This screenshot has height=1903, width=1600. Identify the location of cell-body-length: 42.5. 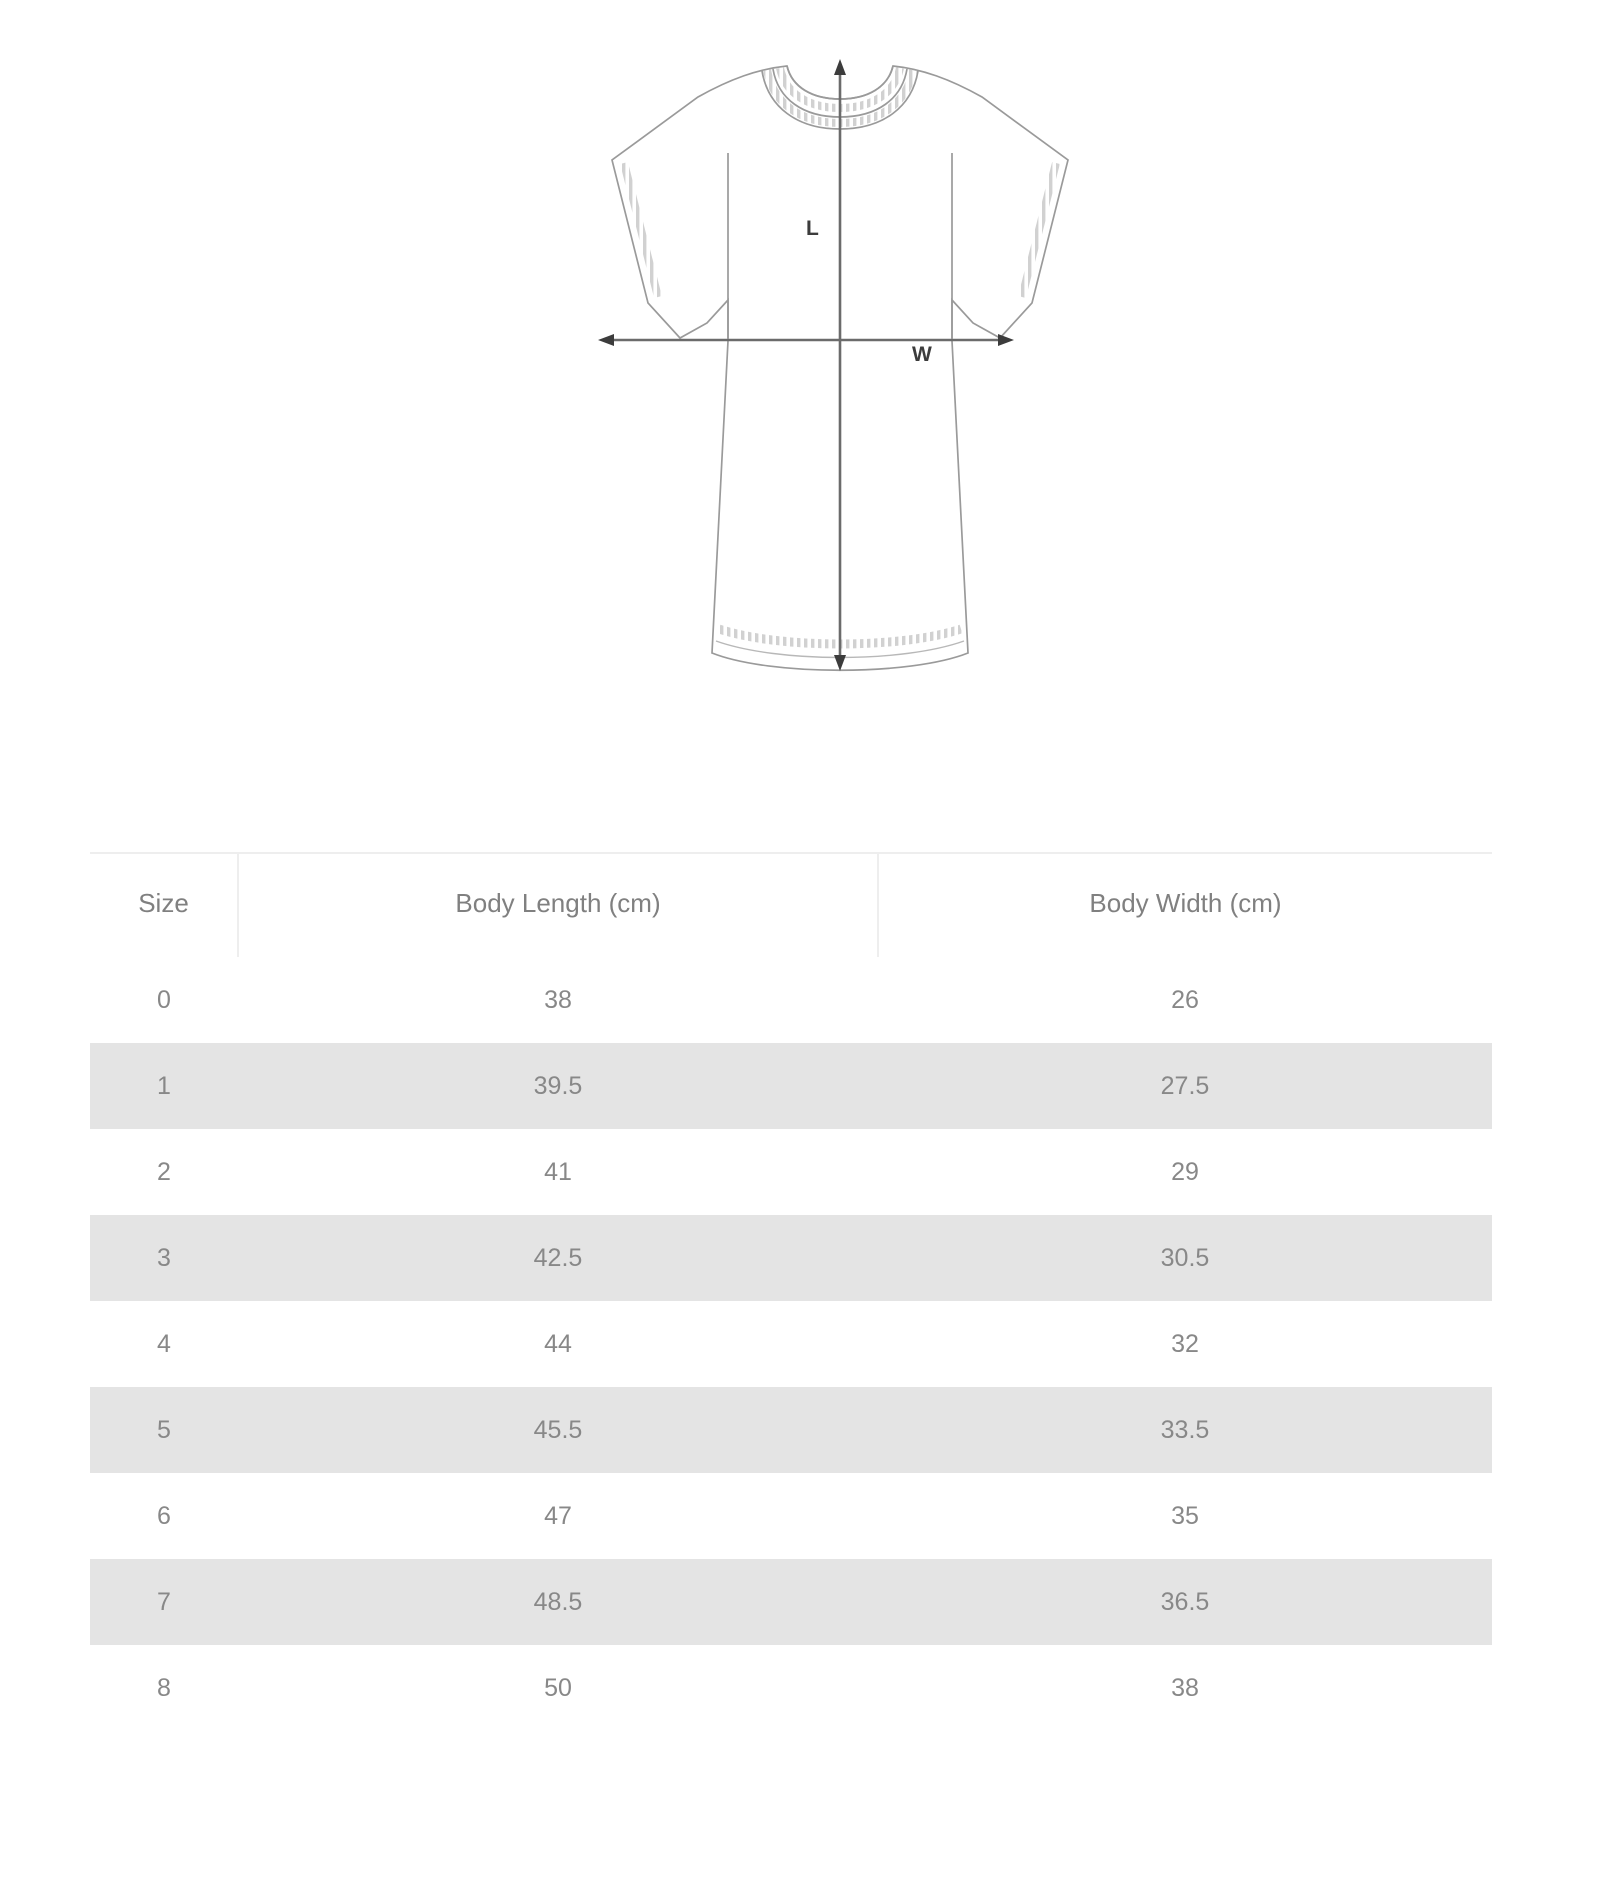
(558, 1258).